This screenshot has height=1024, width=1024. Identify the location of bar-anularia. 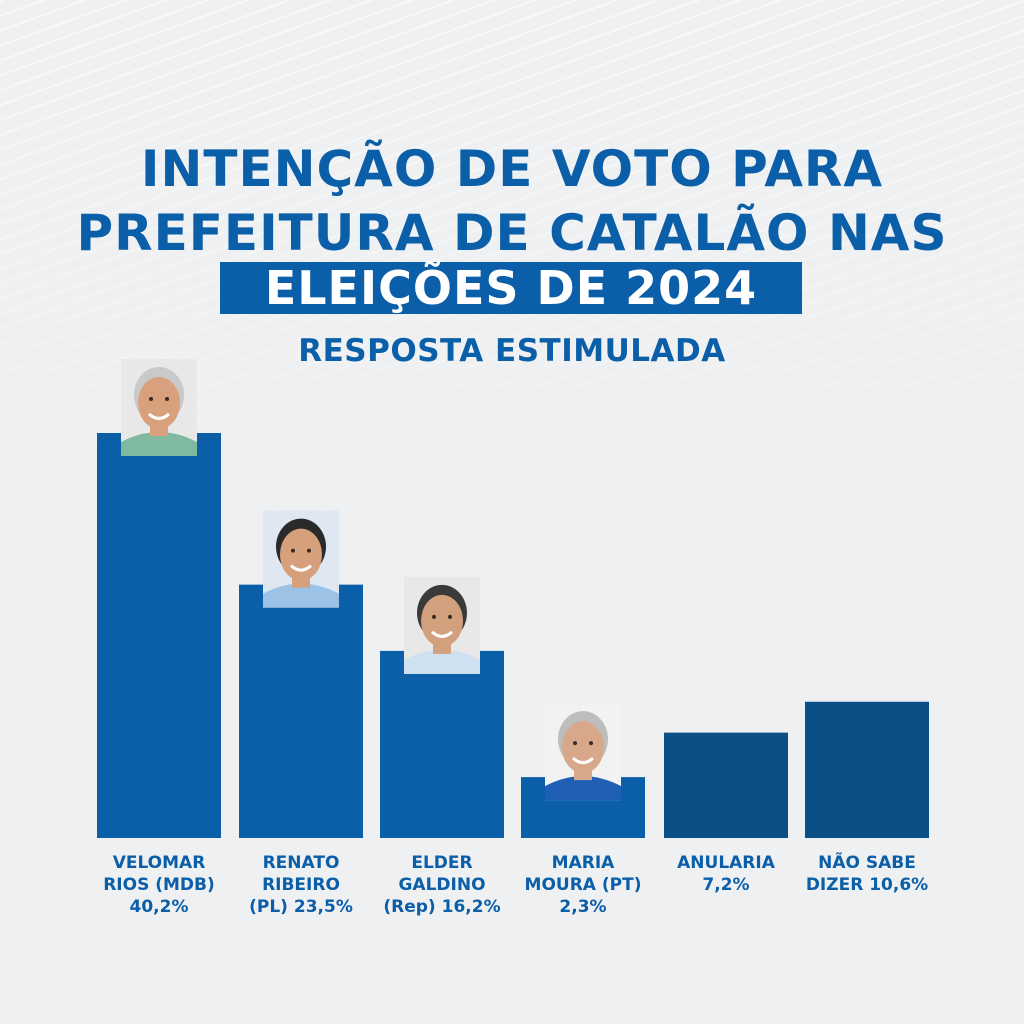
(726, 785).